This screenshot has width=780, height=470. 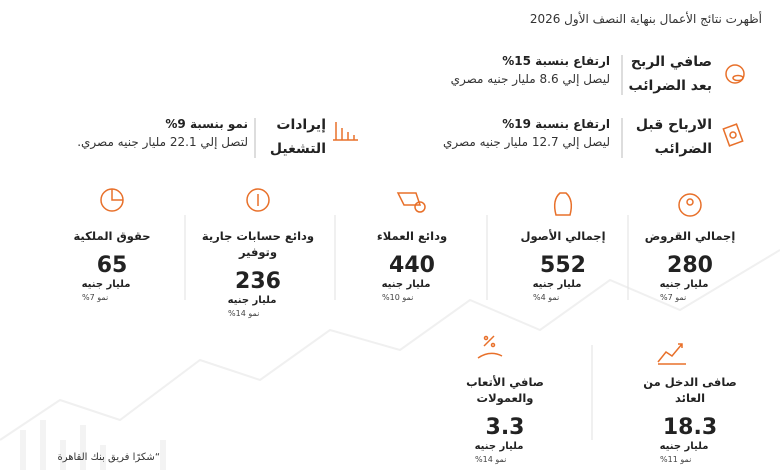 I want to click on highlight-label: بعد الضرائب, so click(x=670, y=86).